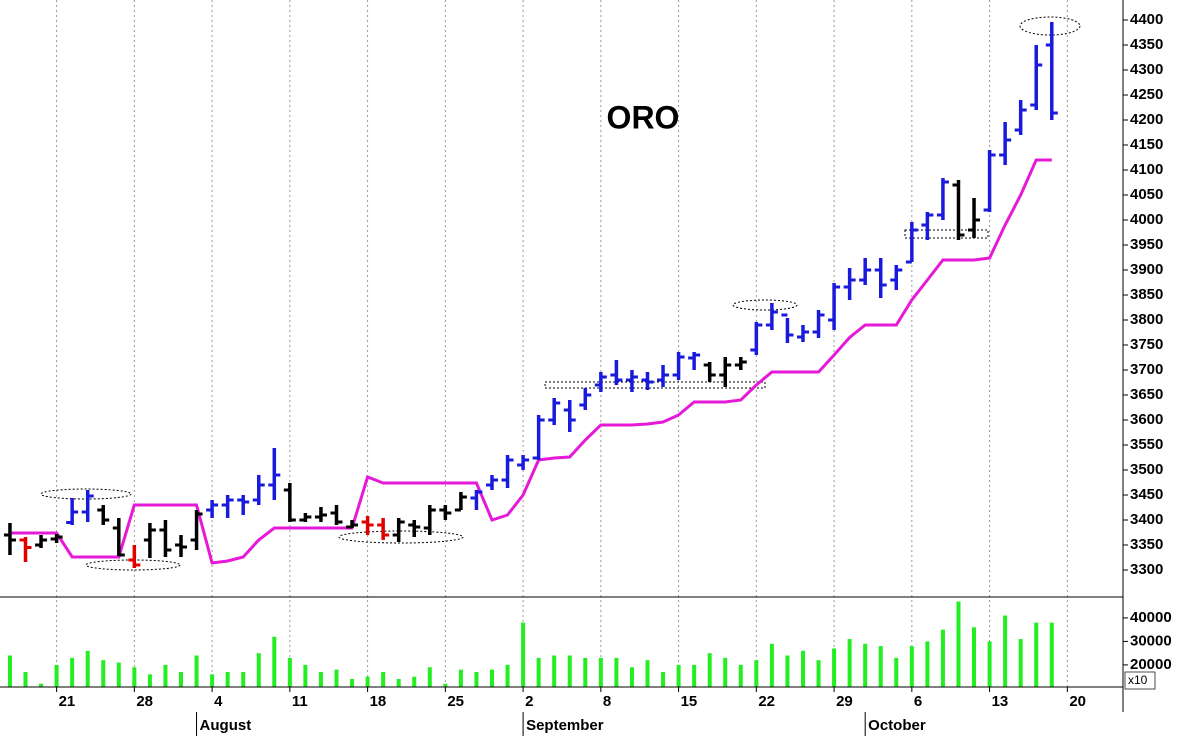 The width and height of the screenshot is (1195, 736). I want to click on y-tick-label: 3900, so click(1146, 269).